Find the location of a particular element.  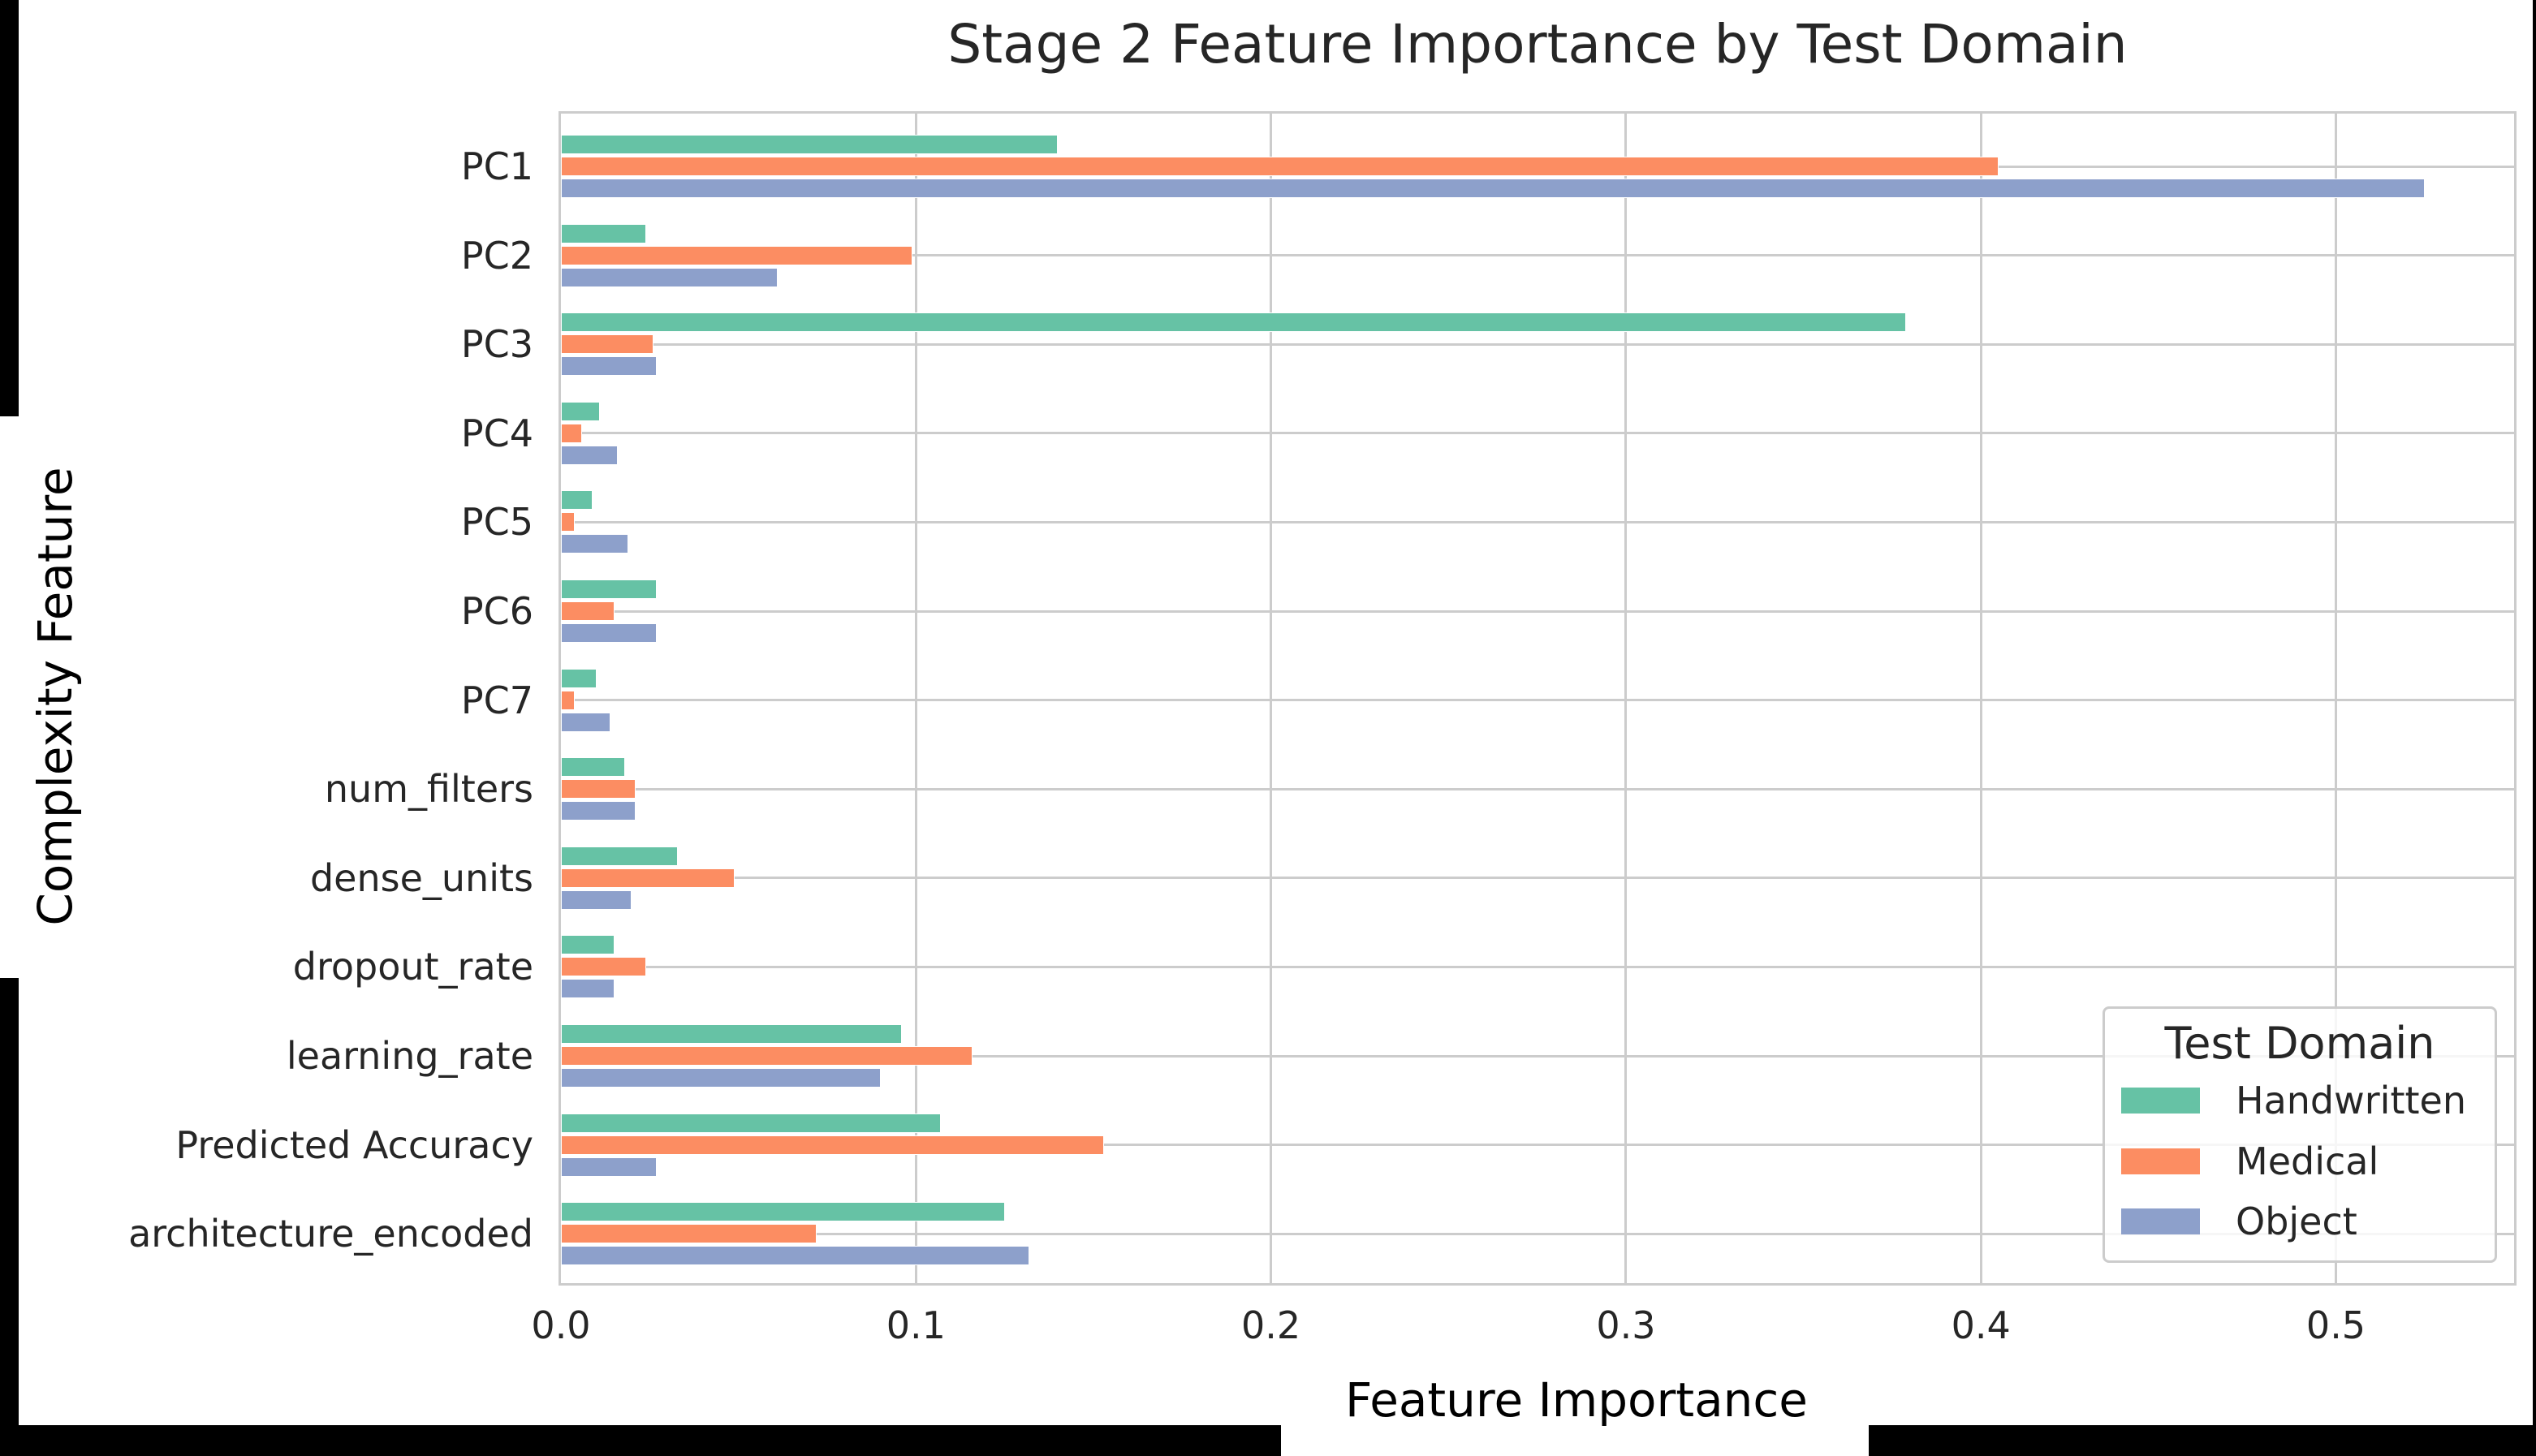

bar-handwritten-architecture_encoded is located at coordinates (783, 1212).